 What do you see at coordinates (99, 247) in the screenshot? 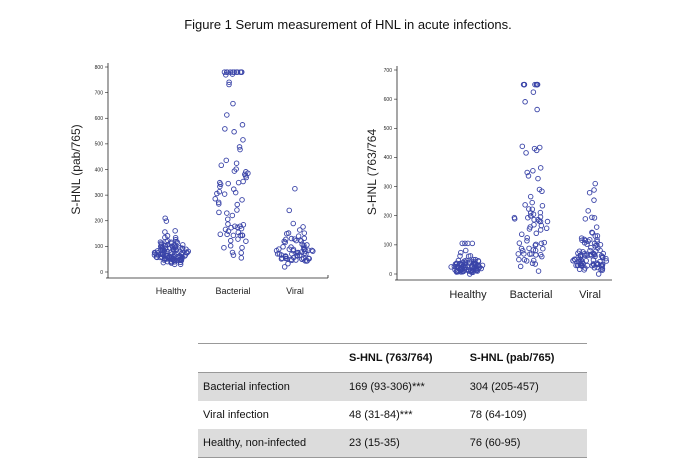
I see `y-tick-label: 100` at bounding box center [99, 247].